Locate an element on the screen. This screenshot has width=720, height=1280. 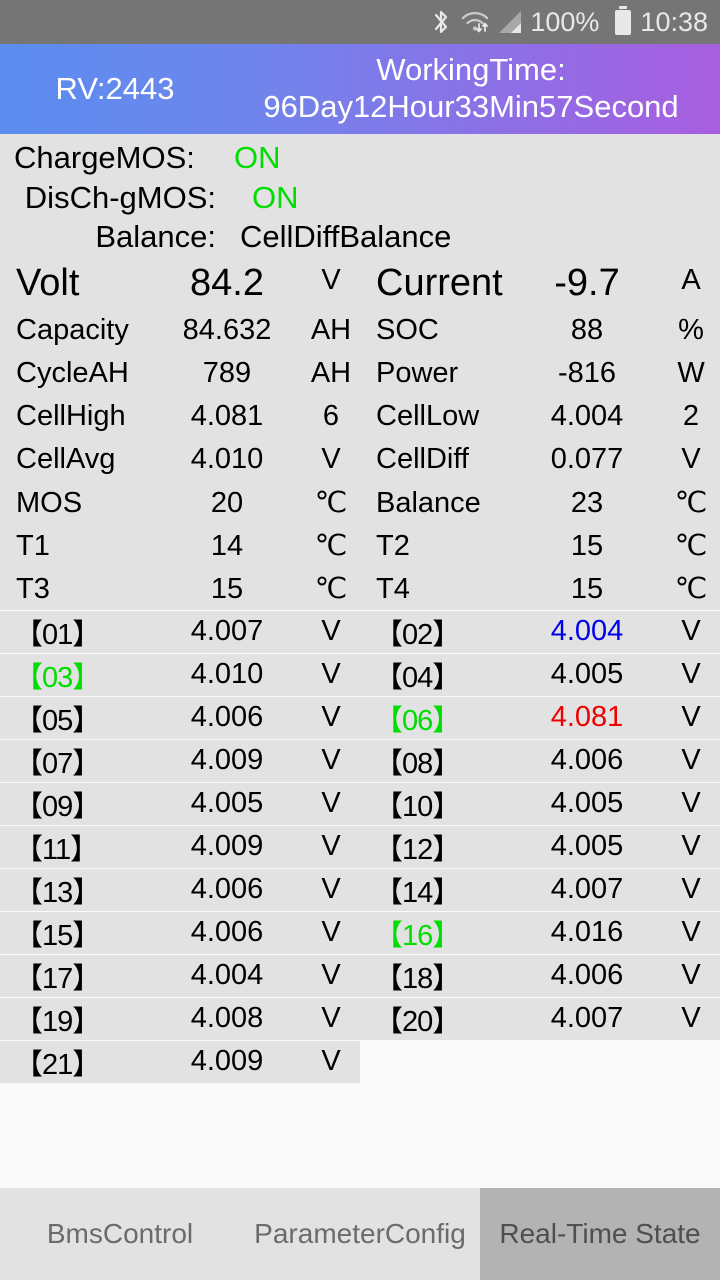
metric-row: MOS 20 ℃ Balance 23 ℃ is located at coordinates (360, 502).